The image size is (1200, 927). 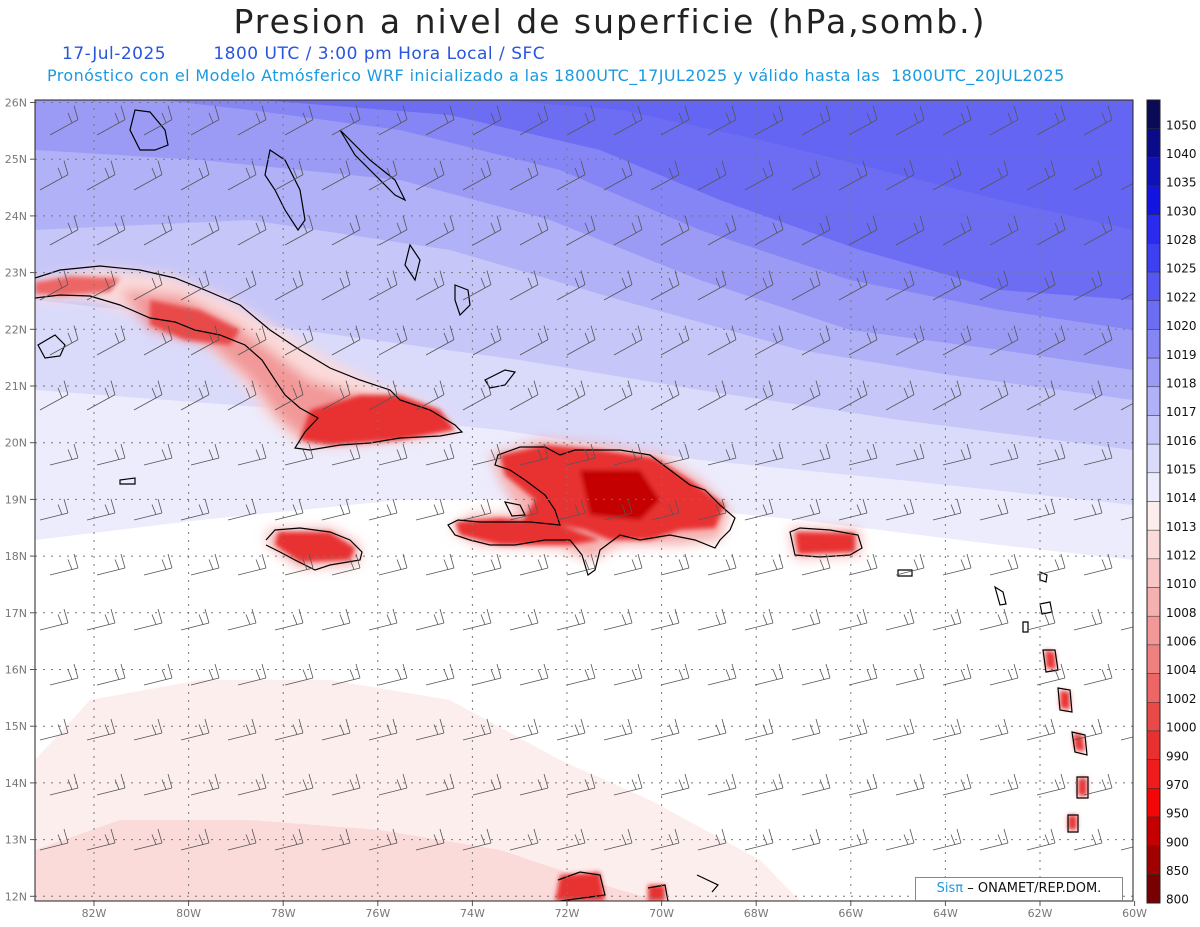 I want to click on lon-tick-label: 70W, so click(x=661, y=913).